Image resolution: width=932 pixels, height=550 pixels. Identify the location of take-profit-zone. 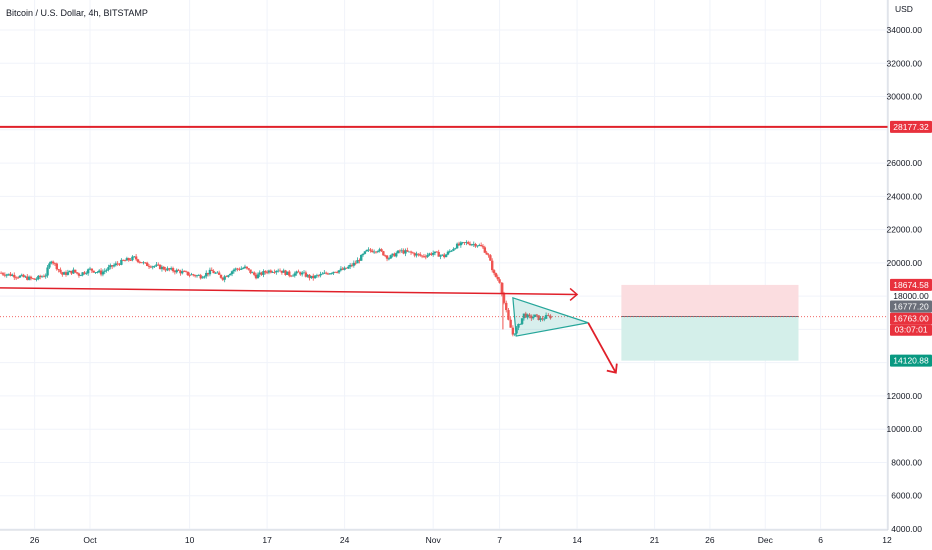
(710, 338).